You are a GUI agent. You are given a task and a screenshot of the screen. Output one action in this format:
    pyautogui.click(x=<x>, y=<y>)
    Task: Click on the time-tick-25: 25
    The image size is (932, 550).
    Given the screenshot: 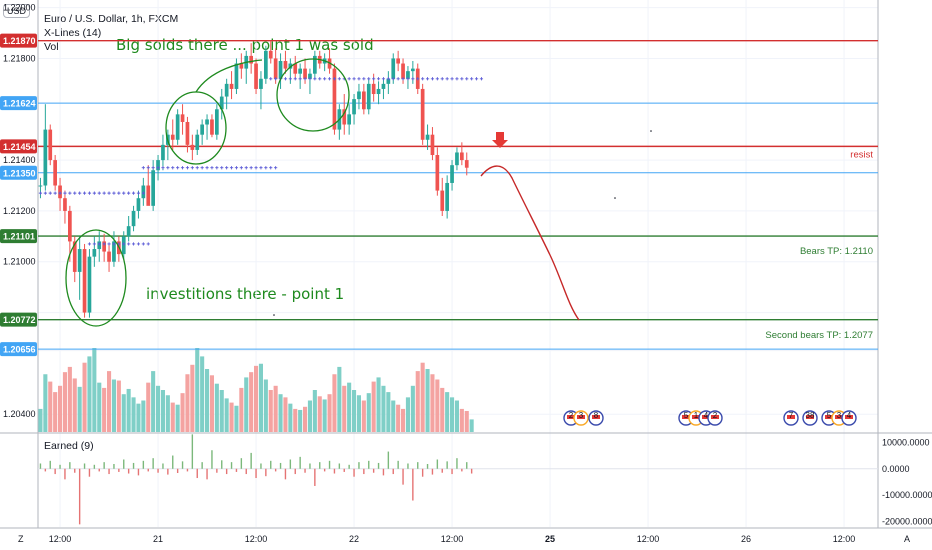 What is the action you would take?
    pyautogui.click(x=550, y=539)
    